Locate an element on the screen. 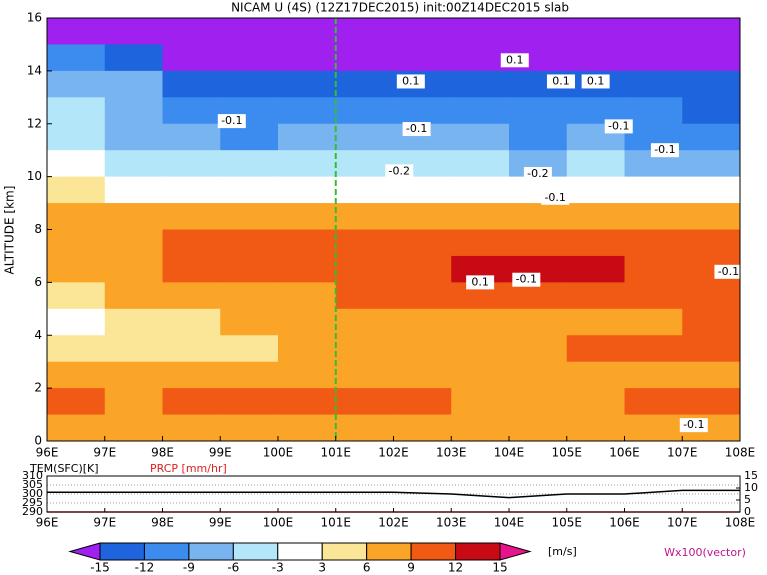 Image resolution: width=767 pixels, height=575 pixels. x-tick-label: 108E is located at coordinates (740, 453).